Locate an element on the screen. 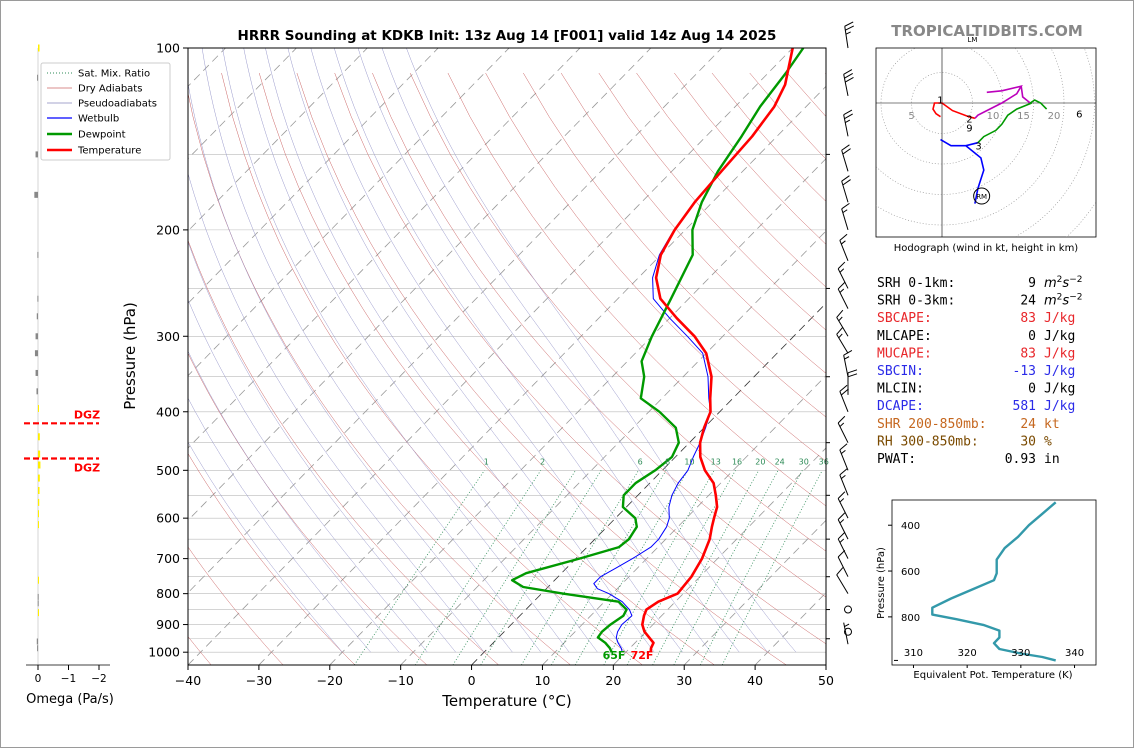 This screenshot has width=1134, height=748. legend-box is located at coordinates (105, 111).